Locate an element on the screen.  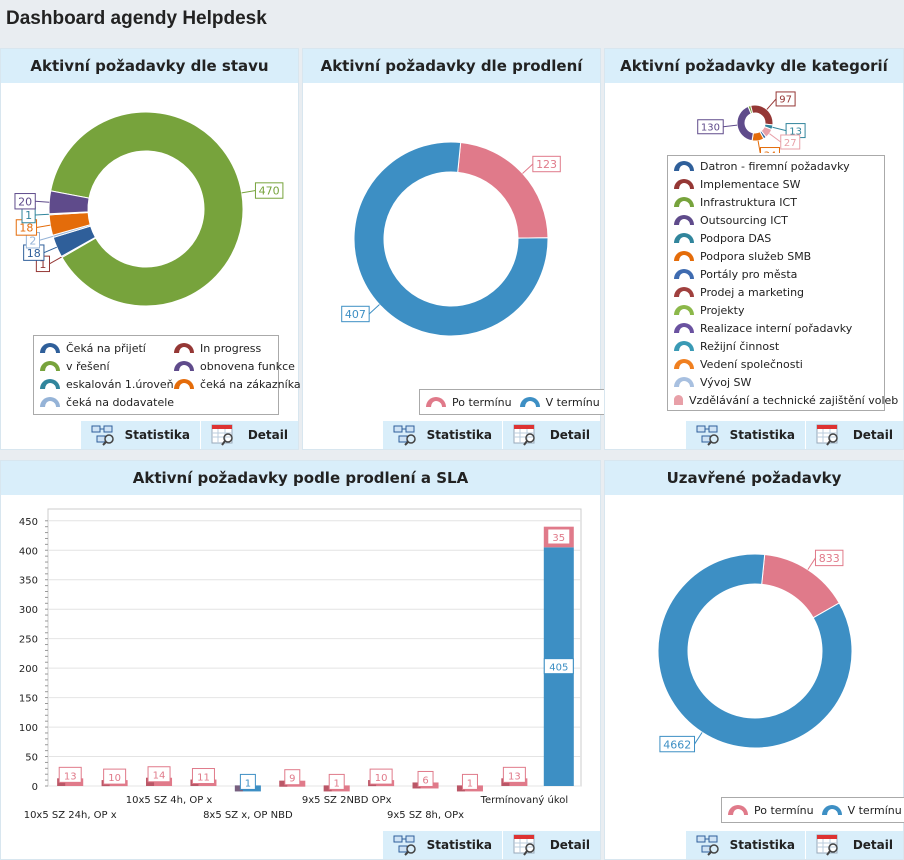
legend-label: eskalován 1.úroveň is located at coordinates (120, 384).